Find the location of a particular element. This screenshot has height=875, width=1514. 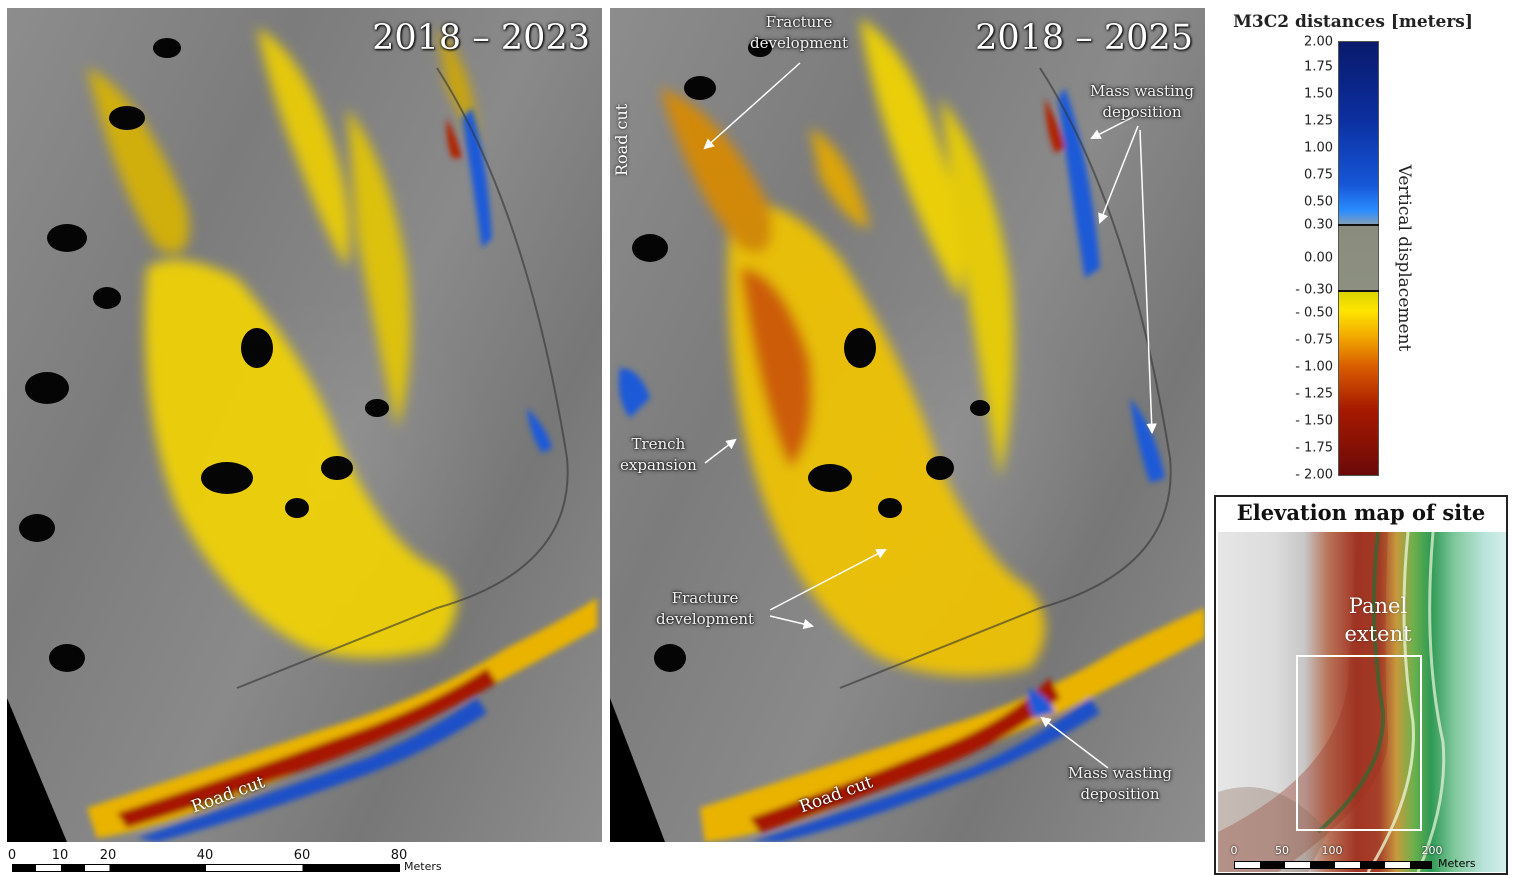

elevation-map-image: Panel extent 0 50 100 200 Meters is located at coordinates (1362, 702).